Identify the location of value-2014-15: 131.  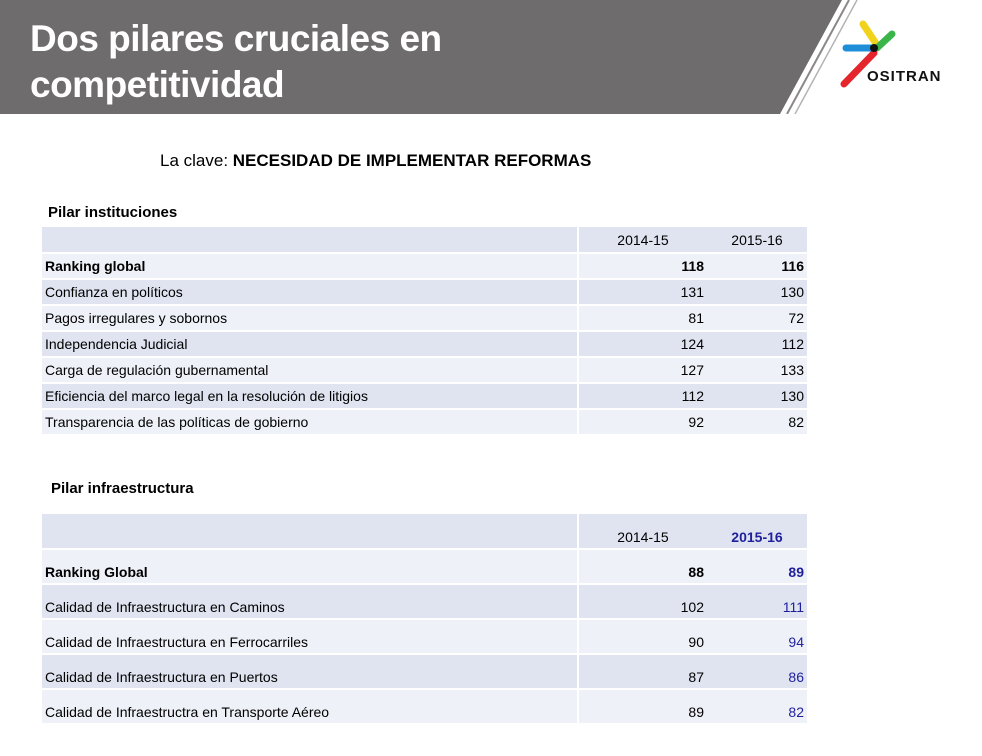
(642, 292).